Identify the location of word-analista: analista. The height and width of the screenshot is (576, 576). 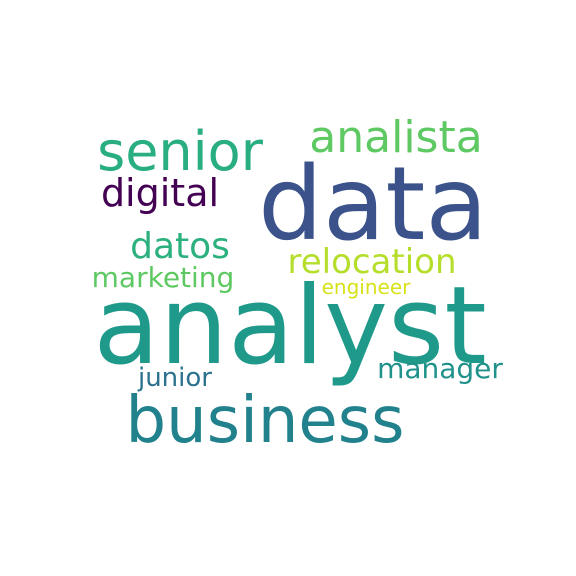
(396, 137).